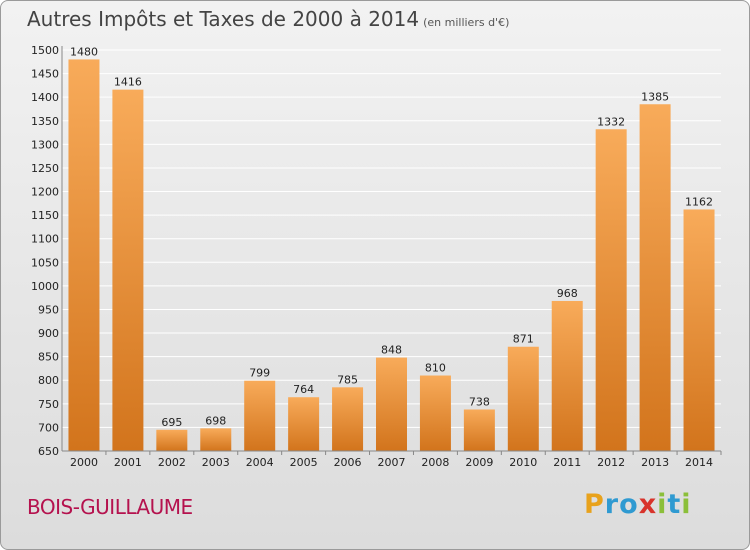 The width and height of the screenshot is (750, 550). Describe the element at coordinates (48, 309) in the screenshot. I see `y-tick-label: 950` at that location.